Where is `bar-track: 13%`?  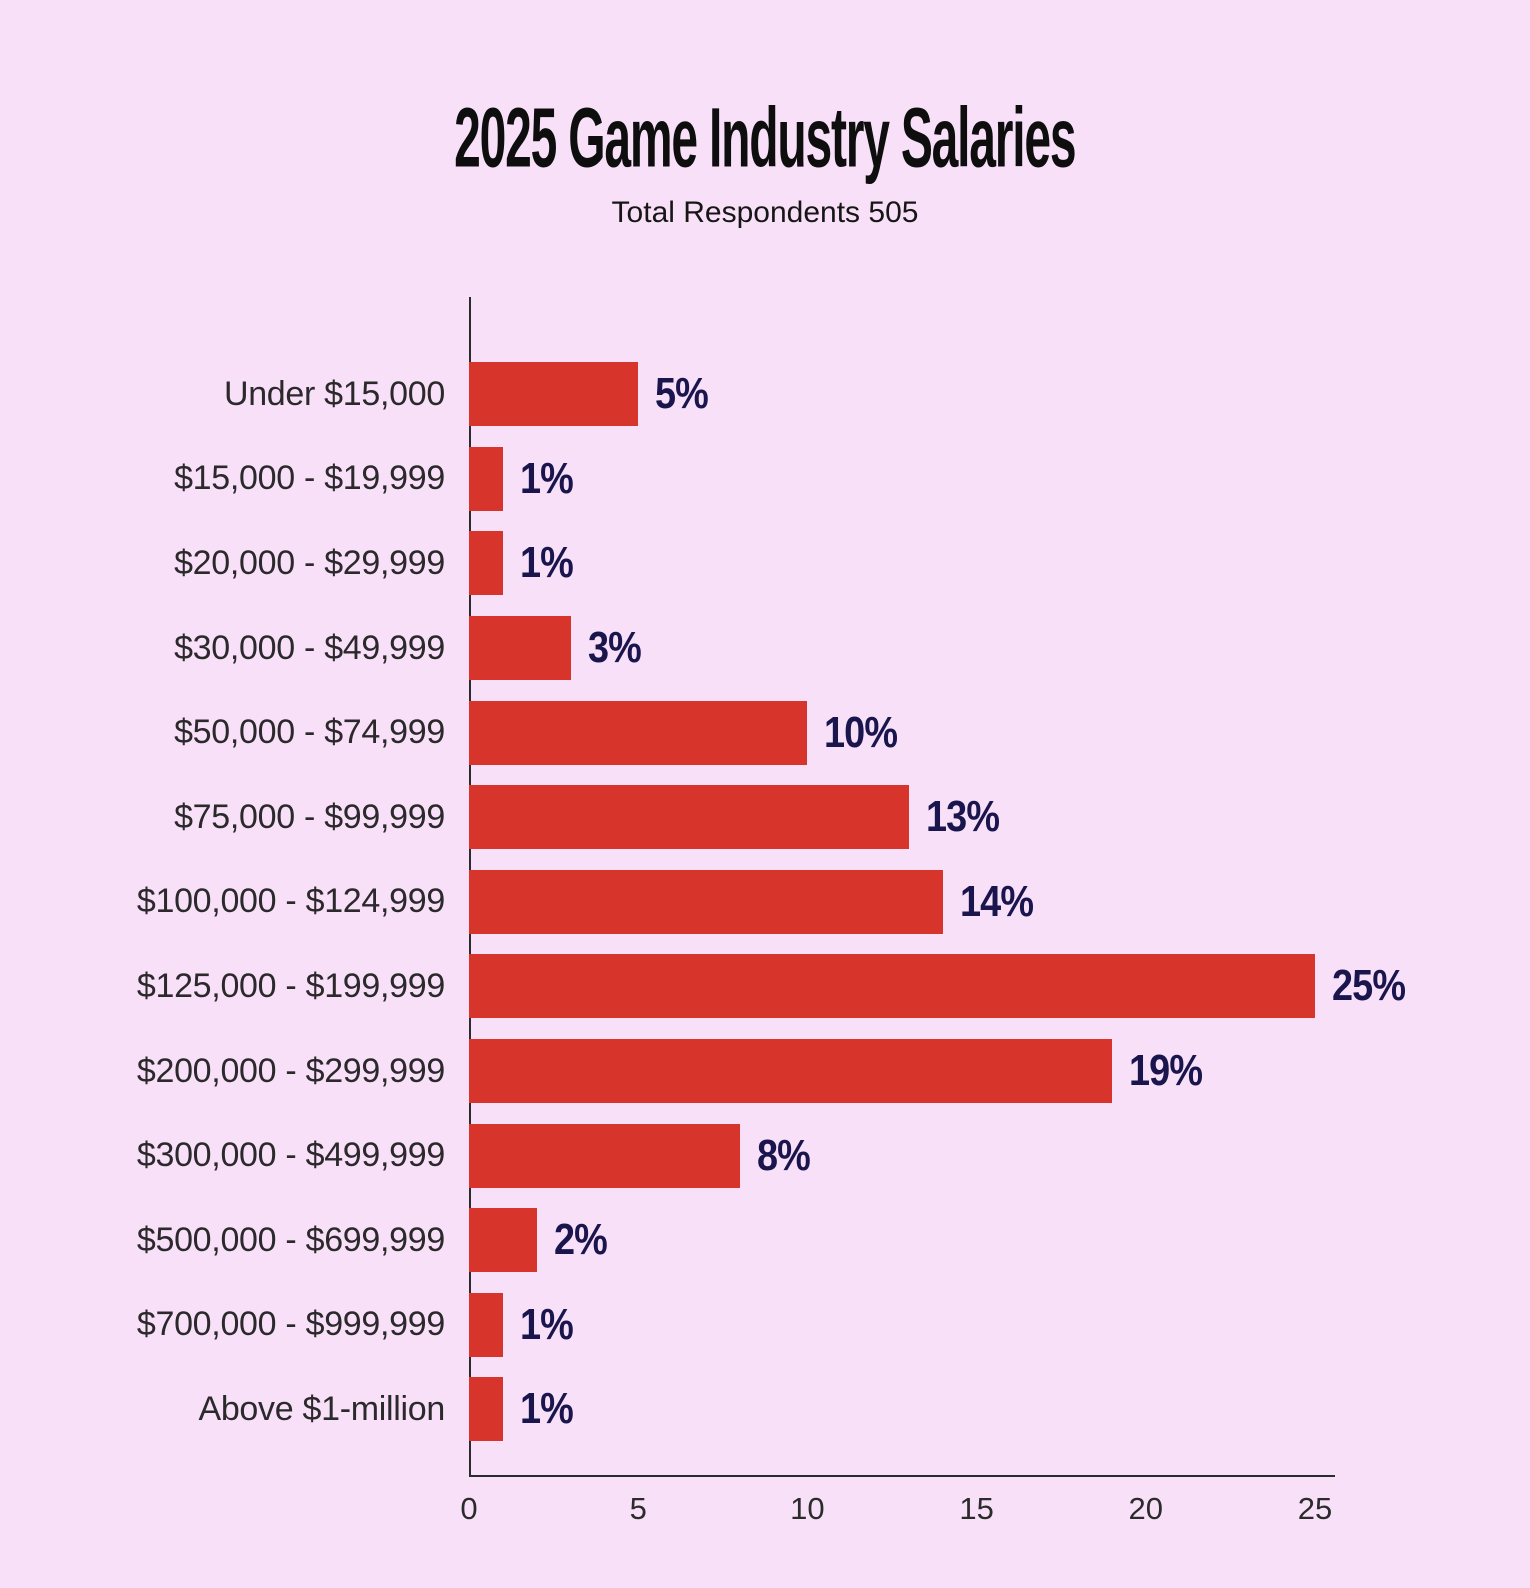 bar-track: 13% is located at coordinates (892, 817).